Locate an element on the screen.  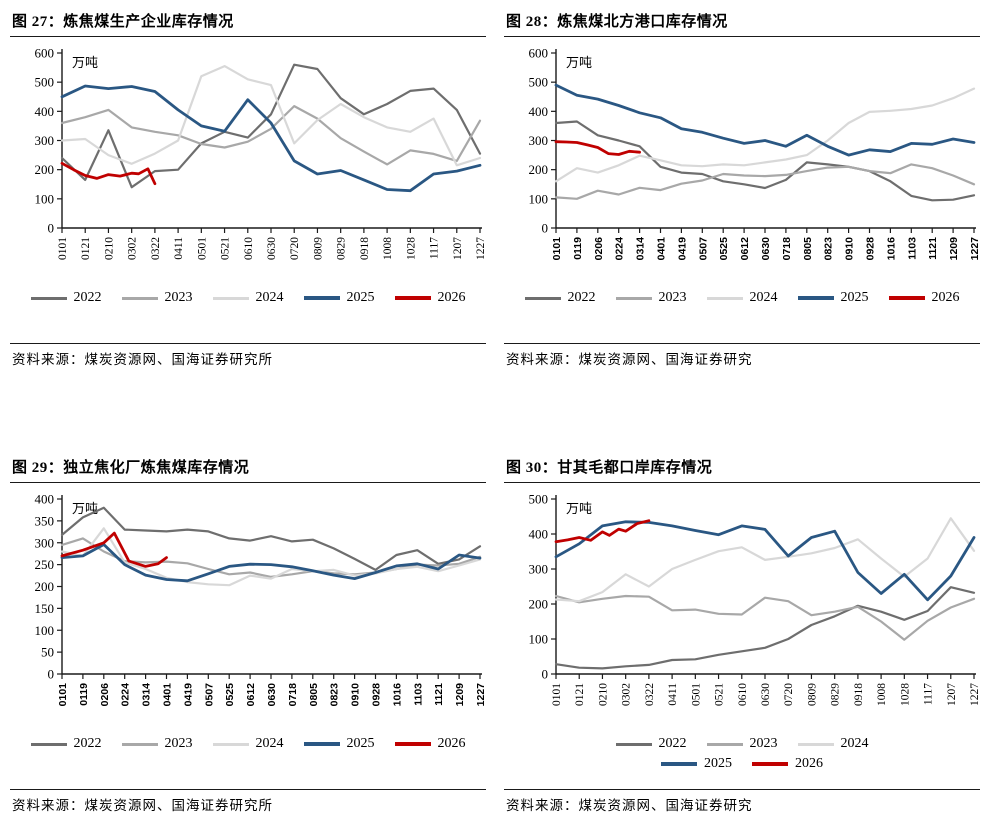
x-tick-label: 0829 is located at coordinates (836, 694).